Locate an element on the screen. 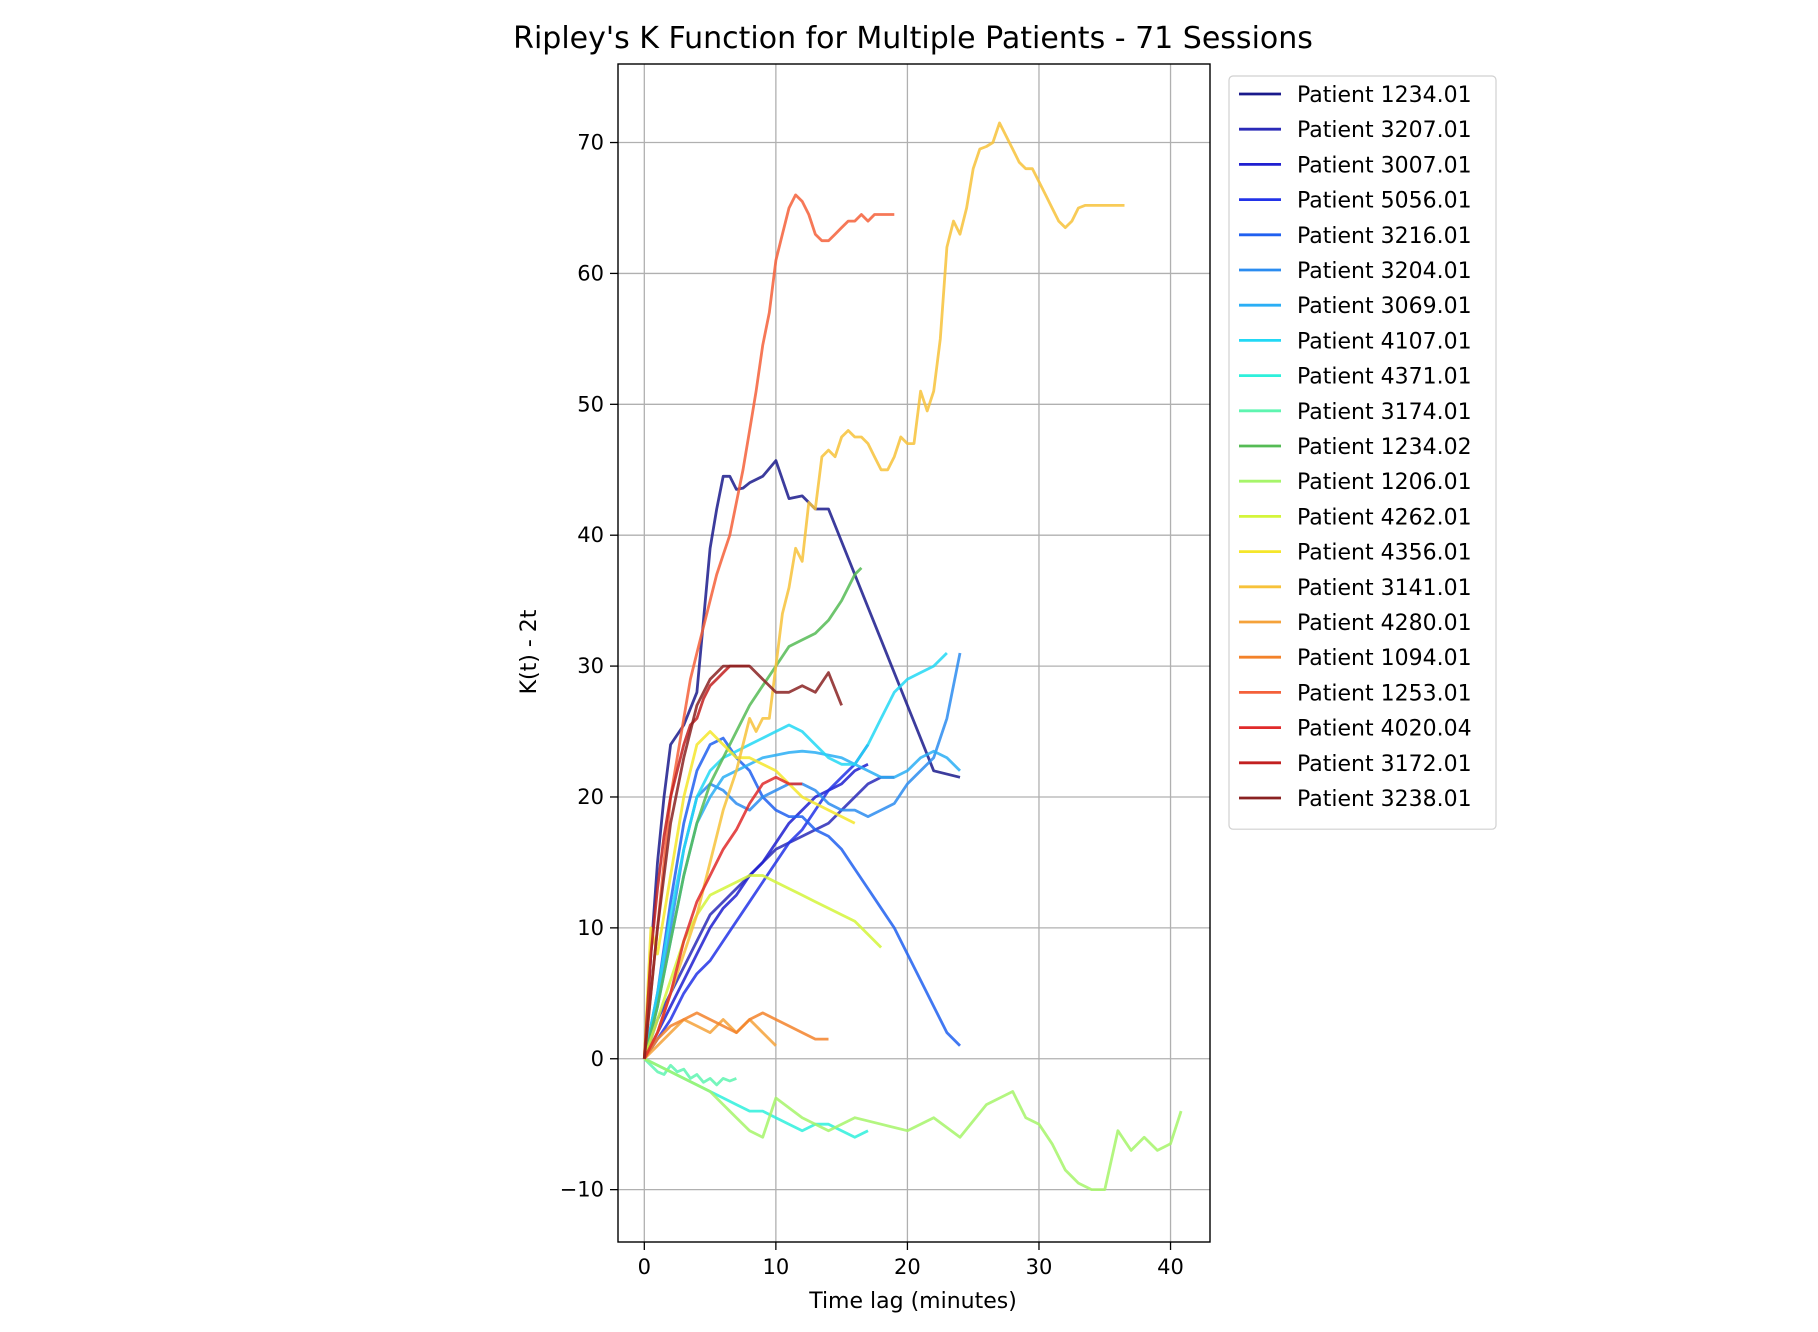 The image size is (1818, 1332). y-tick-label: 30 is located at coordinates (590, 666).